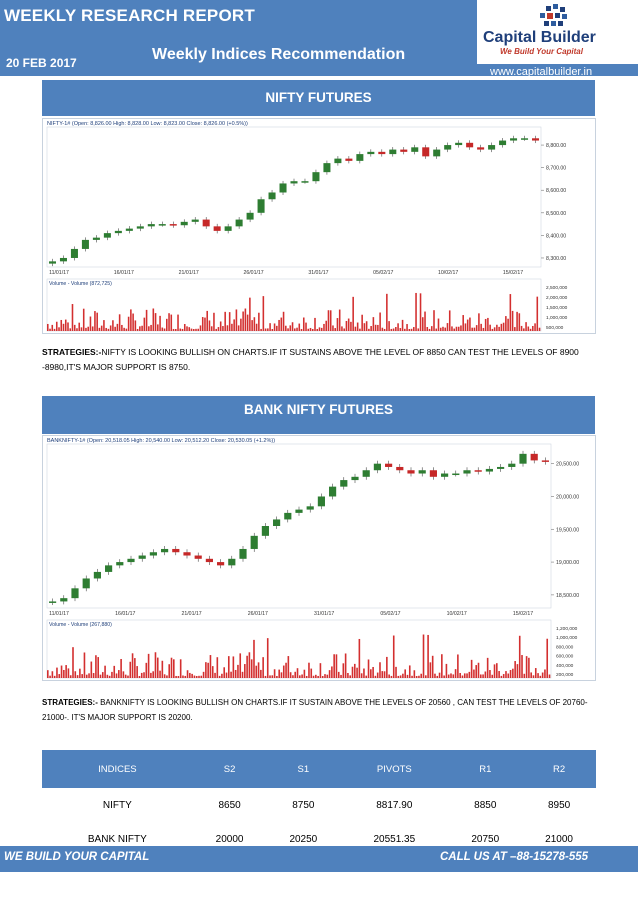 The height and width of the screenshot is (903, 638). What do you see at coordinates (303, 805) in the screenshot?
I see `cell-s1: 8750` at bounding box center [303, 805].